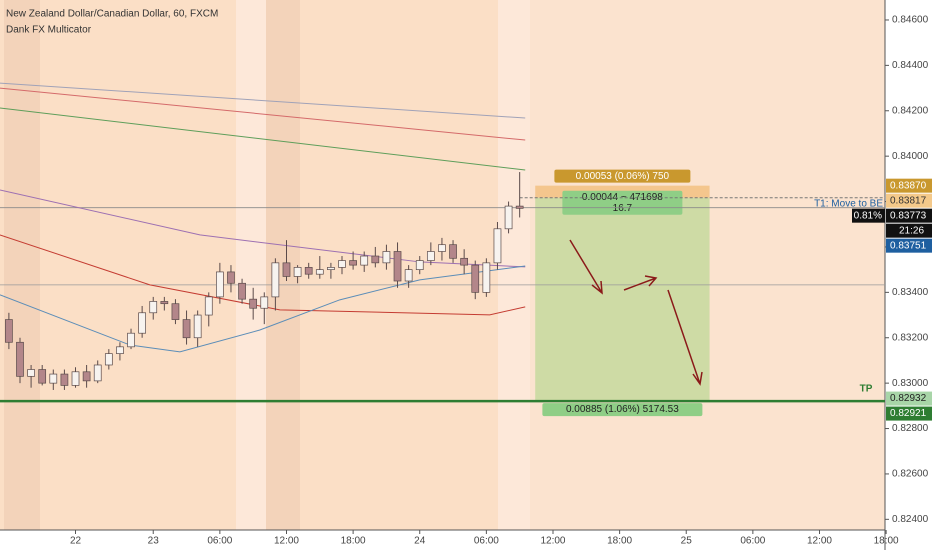  What do you see at coordinates (868, 215) in the screenshot?
I see `percent-tag` at bounding box center [868, 215].